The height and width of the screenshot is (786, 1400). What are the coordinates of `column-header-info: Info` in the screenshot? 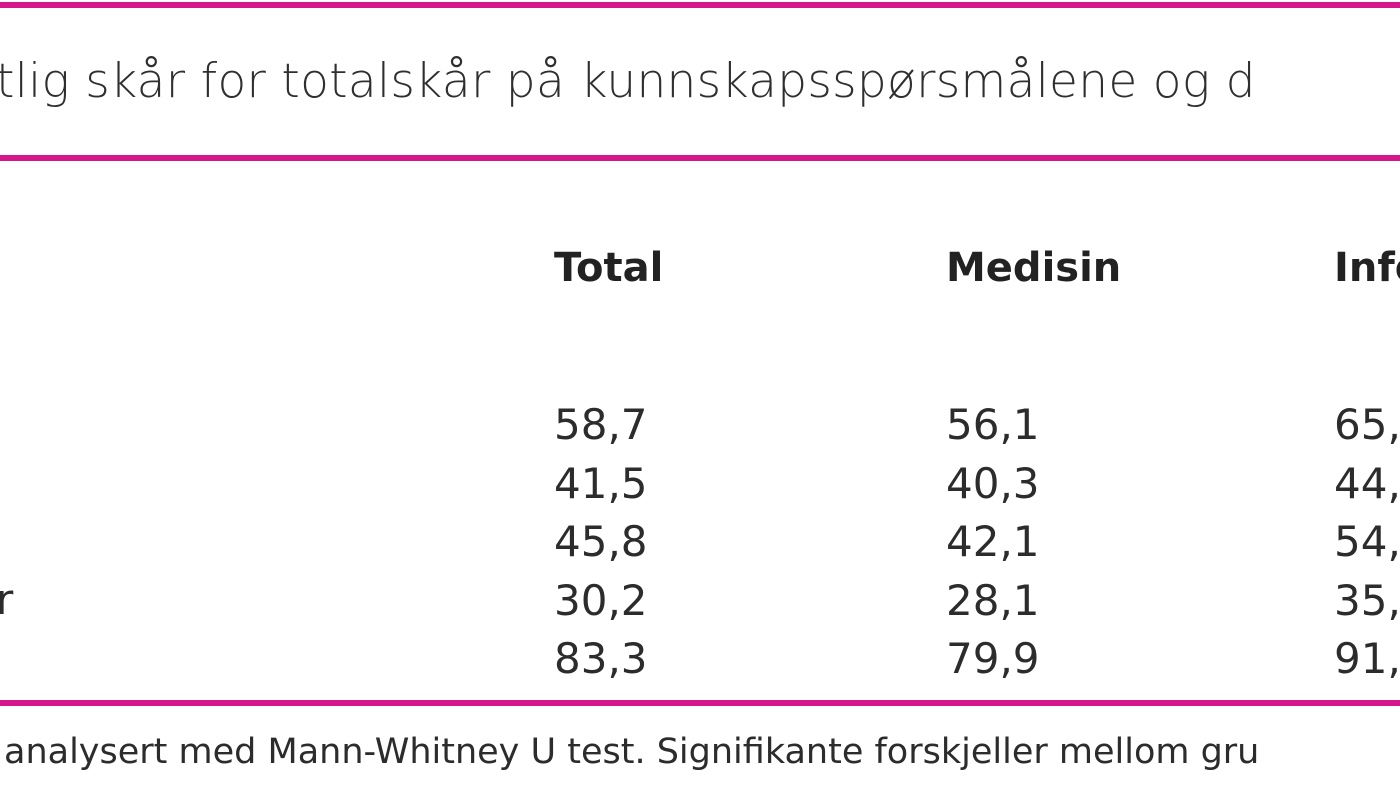 It's located at (1367, 268).